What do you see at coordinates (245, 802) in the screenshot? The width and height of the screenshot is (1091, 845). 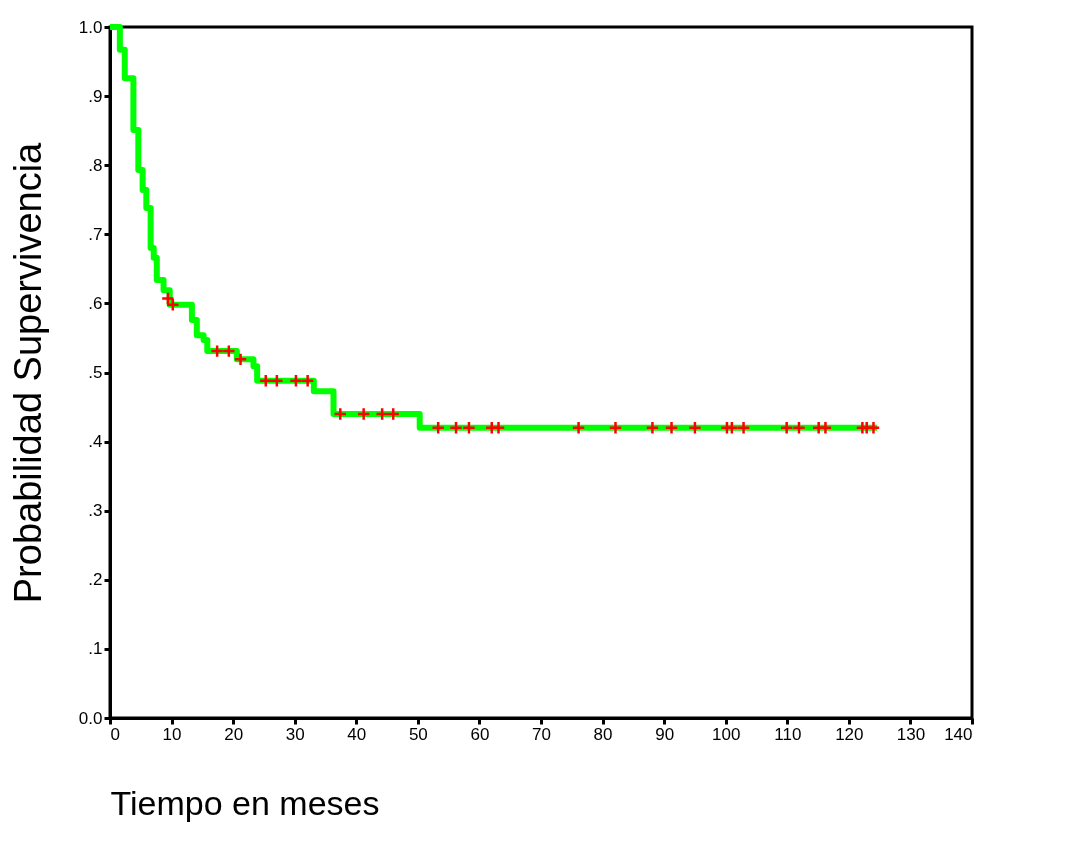 I see `x-axis-title: Tiempo en meses` at bounding box center [245, 802].